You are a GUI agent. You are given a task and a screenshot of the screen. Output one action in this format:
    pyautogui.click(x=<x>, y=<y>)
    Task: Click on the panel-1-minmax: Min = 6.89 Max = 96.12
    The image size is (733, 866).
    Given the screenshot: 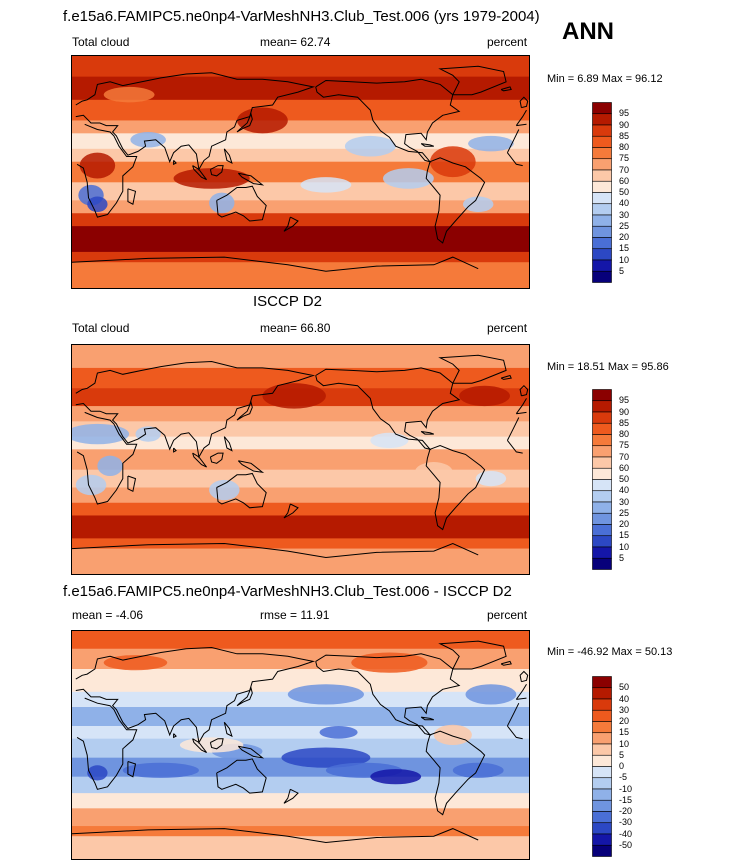 What is the action you would take?
    pyautogui.click(x=605, y=79)
    